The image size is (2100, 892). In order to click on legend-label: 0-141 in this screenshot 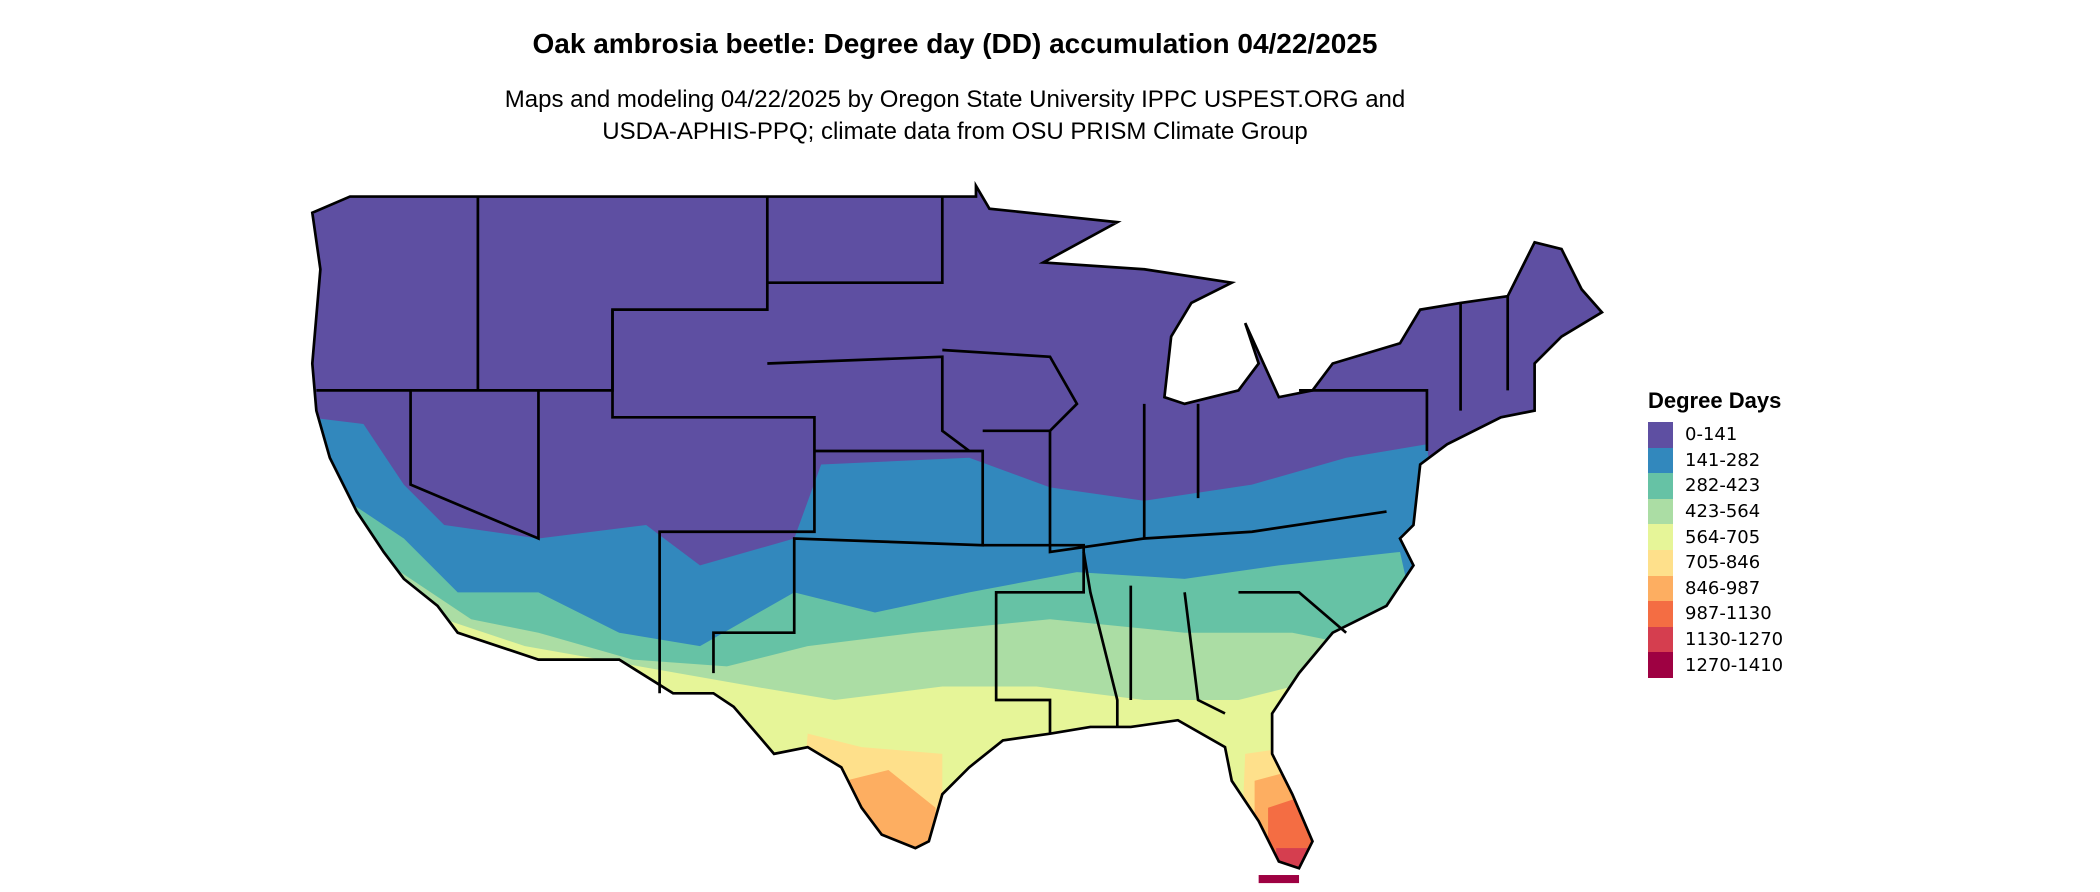, I will do `click(1711, 435)`.